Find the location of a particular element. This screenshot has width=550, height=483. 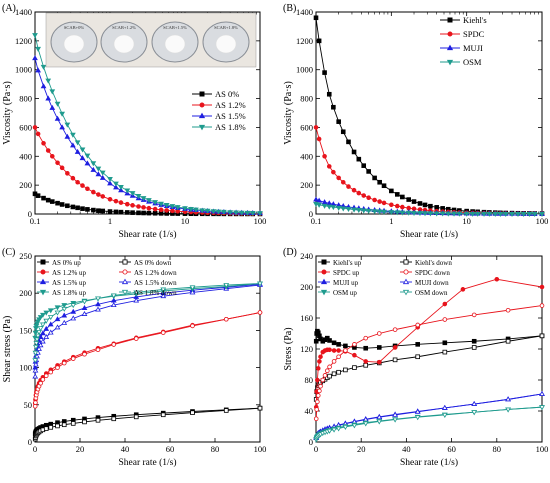

legend-label: MUJI up is located at coordinates (346, 283).